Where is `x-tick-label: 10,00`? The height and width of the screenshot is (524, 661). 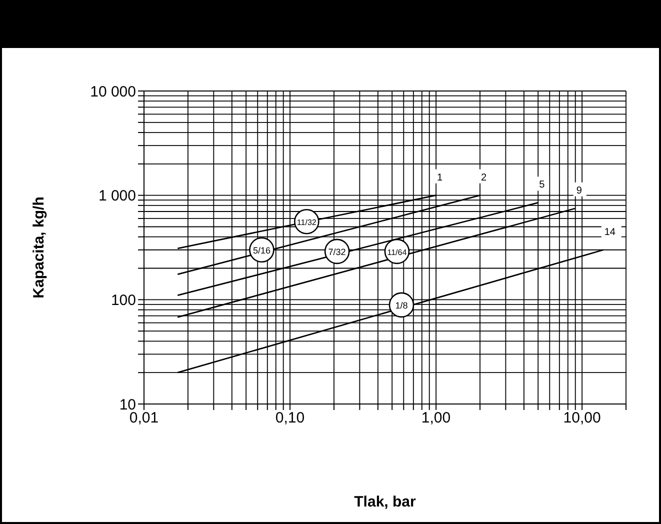 x-tick-label: 10,00 is located at coordinates (582, 418).